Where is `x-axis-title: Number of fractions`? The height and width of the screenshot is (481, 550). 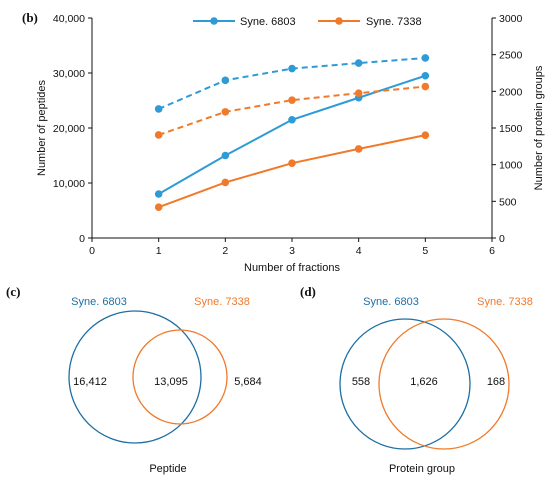 x-axis-title: Number of fractions is located at coordinates (292, 268).